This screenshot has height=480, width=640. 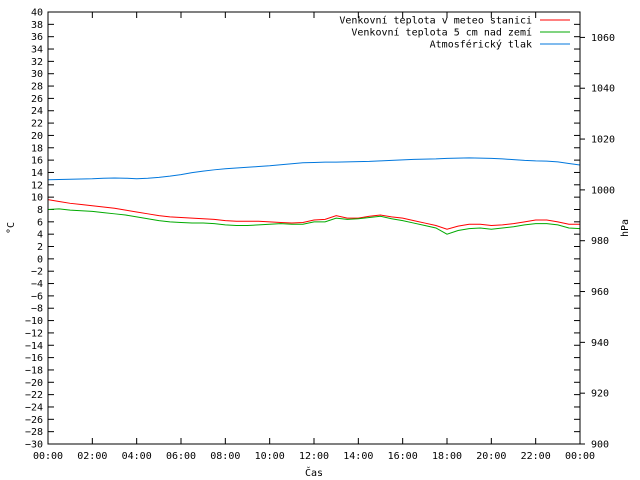 What do you see at coordinates (34, 420) in the screenshot?
I see `y-tick-label: −26` at bounding box center [34, 420].